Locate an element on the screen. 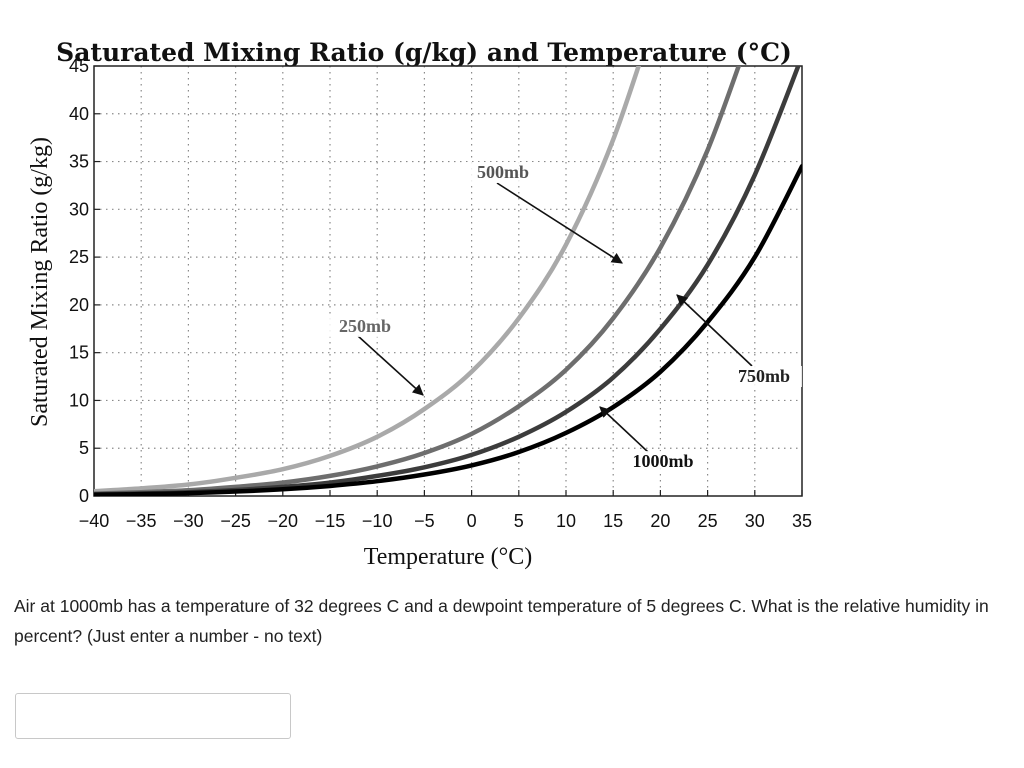 Image resolution: width=1024 pixels, height=768 pixels. y-tick-label: 15 is located at coordinates (79, 353).